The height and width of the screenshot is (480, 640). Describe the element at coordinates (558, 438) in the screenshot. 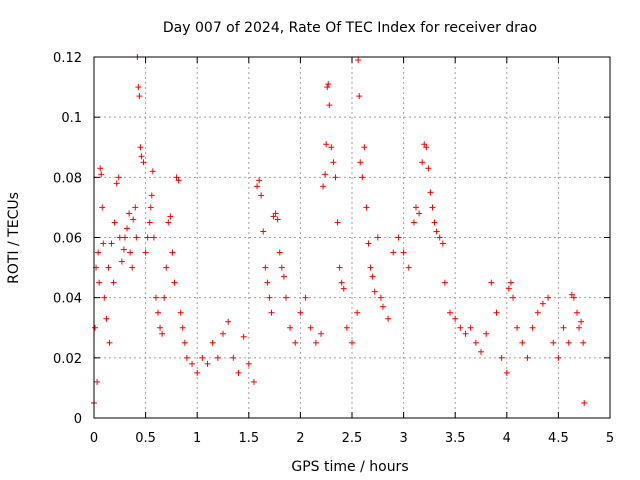

I see `x-tick-label: 4.5` at that location.